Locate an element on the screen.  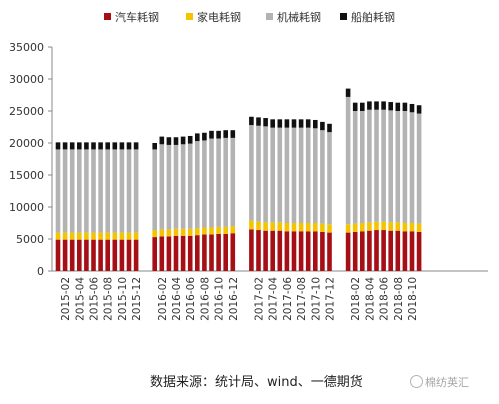
y-tick-label: 35000 is located at coordinates (26, 47).